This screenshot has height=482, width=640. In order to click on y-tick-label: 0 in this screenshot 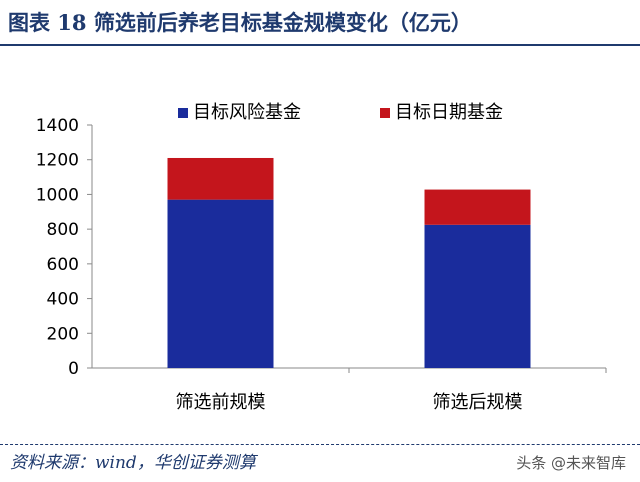, I will do `click(73, 369)`.